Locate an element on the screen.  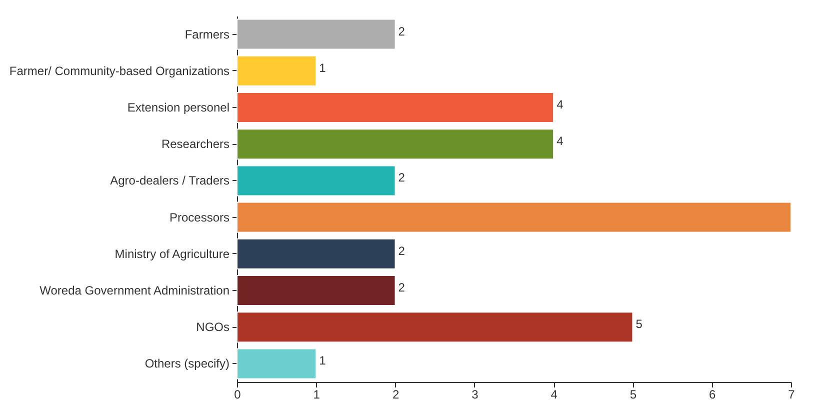
x-tick-label: 4 is located at coordinates (554, 395).